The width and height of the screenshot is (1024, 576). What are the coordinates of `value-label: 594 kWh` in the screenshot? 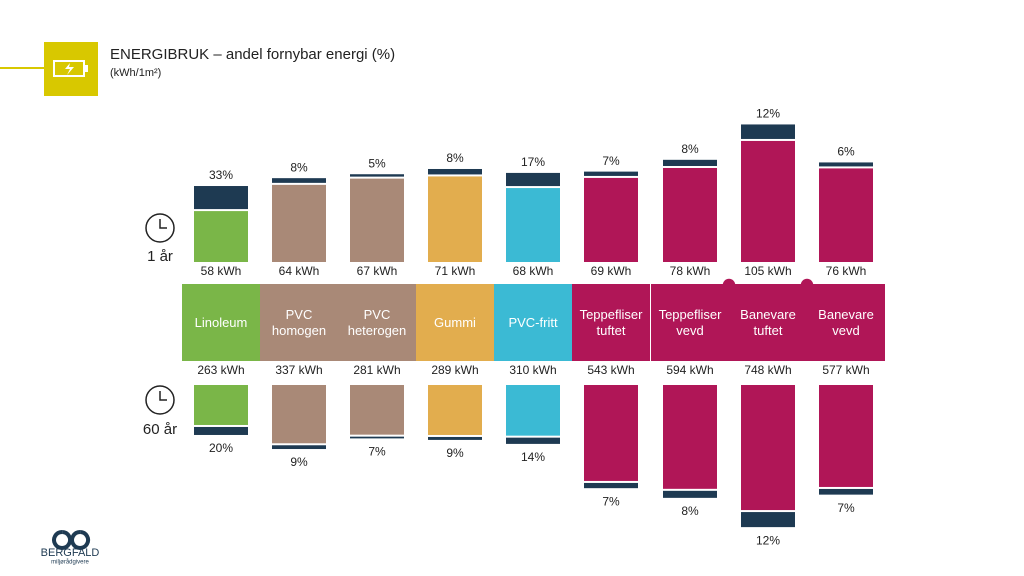 It's located at (689, 370).